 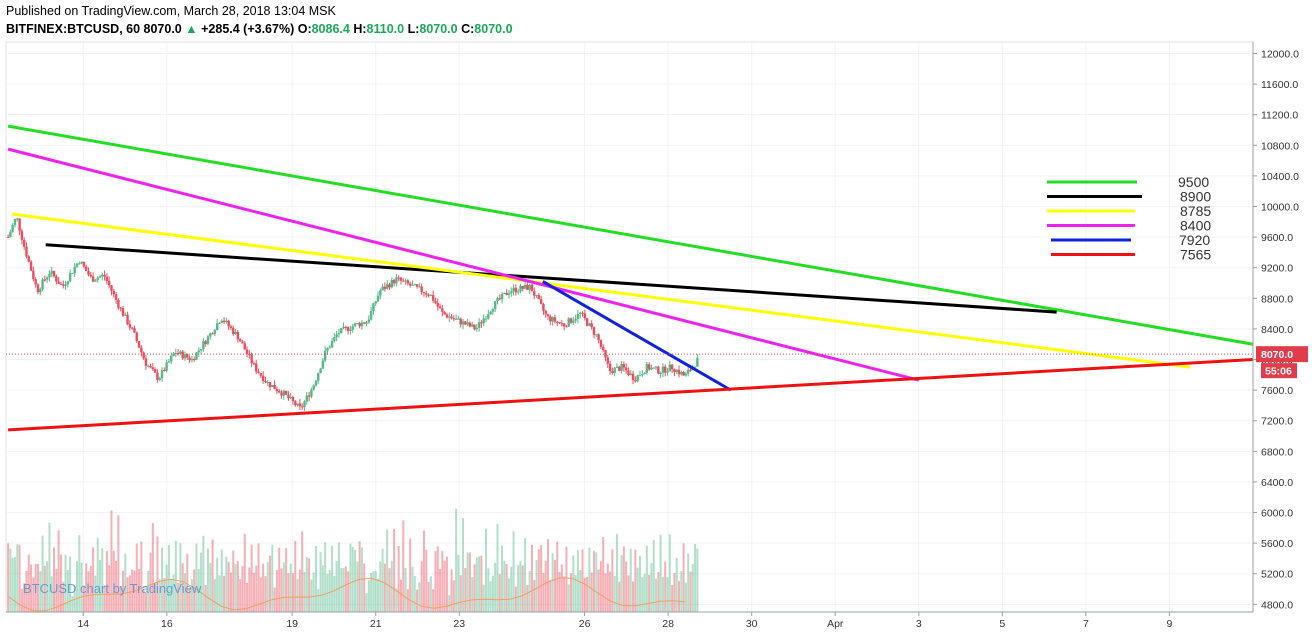 What do you see at coordinates (73, 29) in the screenshot?
I see `symbol-name: BITFINEX:BTCUSD, 60` at bounding box center [73, 29].